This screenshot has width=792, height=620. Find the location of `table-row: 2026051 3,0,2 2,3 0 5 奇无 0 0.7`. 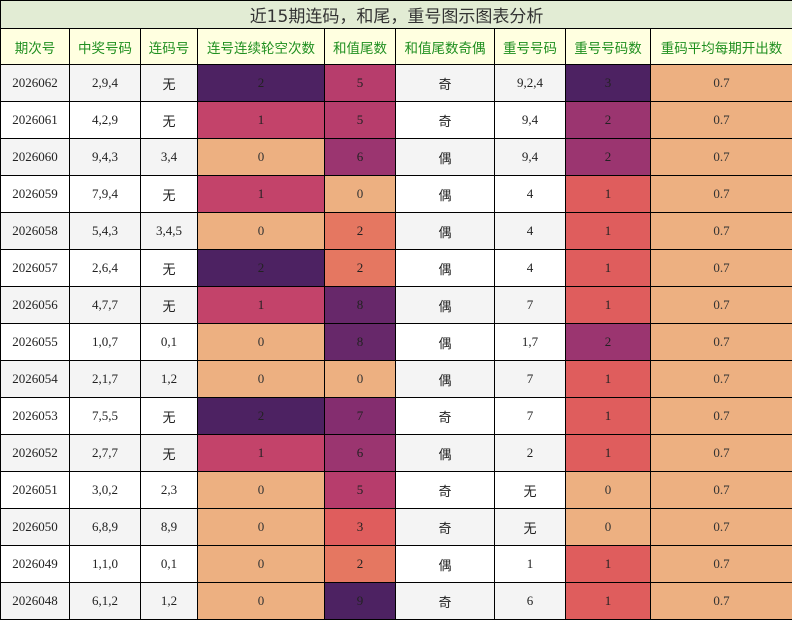

table-row: 2026051 3,0,2 2,3 0 5 奇无 0 0.7 is located at coordinates (396, 490).